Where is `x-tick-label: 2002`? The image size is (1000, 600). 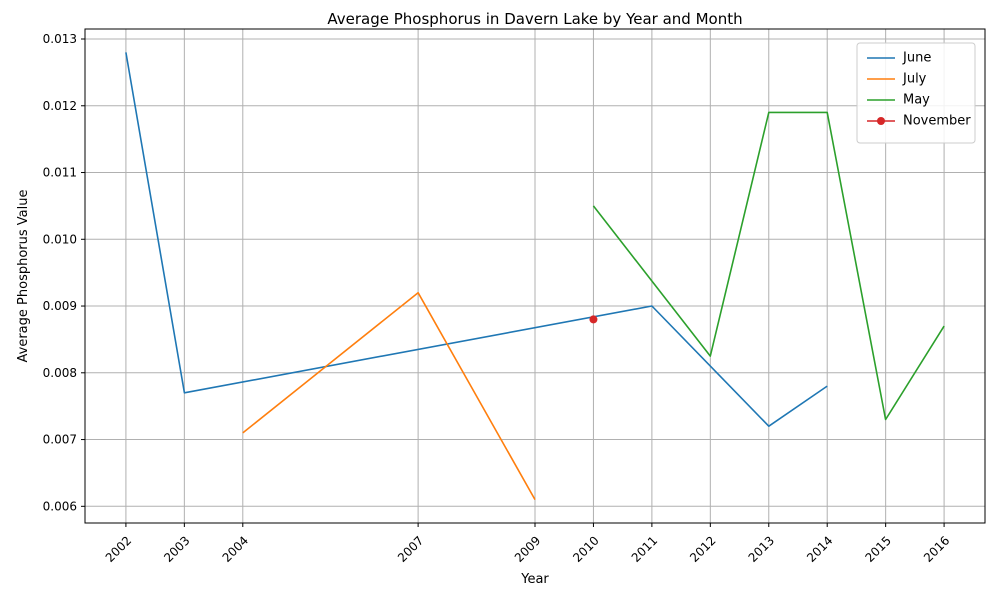 x-tick-label: 2002 is located at coordinates (118, 548).